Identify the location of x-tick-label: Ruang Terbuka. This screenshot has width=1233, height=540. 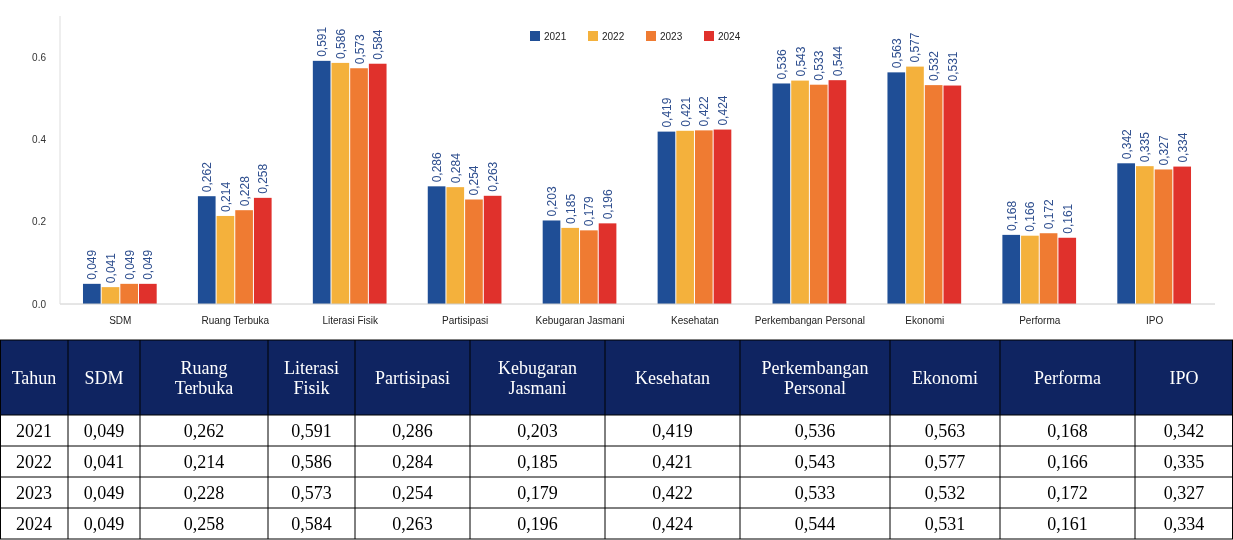
(235, 320).